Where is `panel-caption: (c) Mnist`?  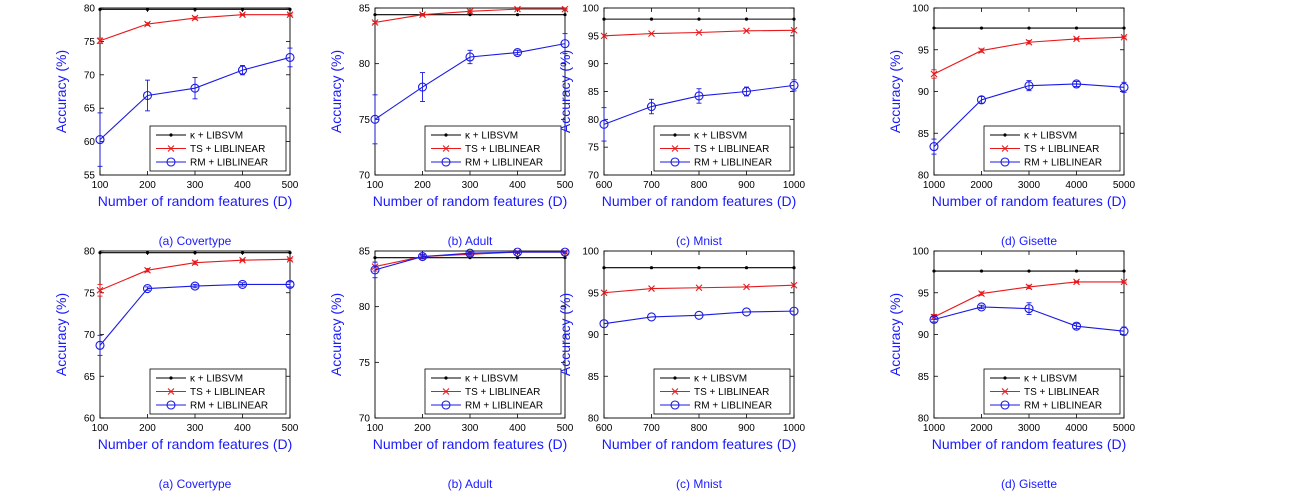 panel-caption: (c) Mnist is located at coordinates (699, 241).